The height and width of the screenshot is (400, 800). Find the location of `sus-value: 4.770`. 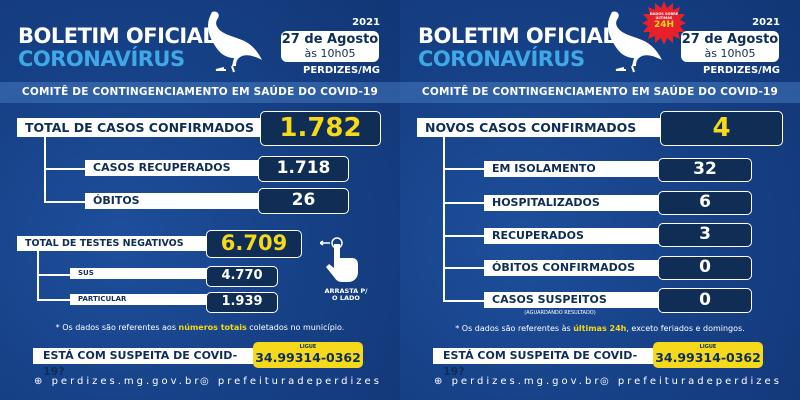

sus-value: 4.770 is located at coordinates (242, 276).